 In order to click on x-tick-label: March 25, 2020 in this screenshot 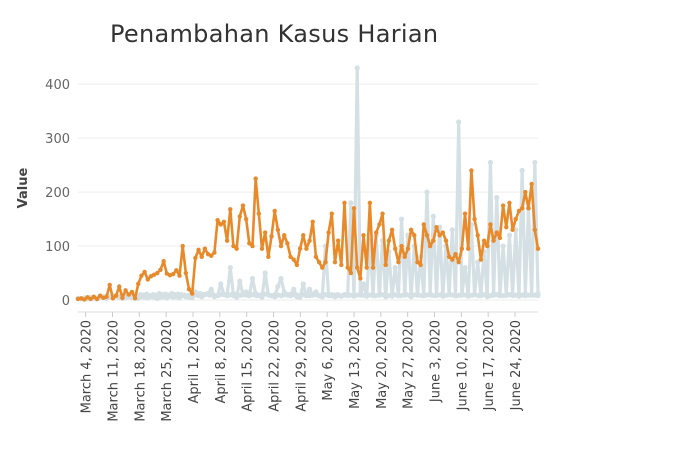, I will do `click(167, 371)`.